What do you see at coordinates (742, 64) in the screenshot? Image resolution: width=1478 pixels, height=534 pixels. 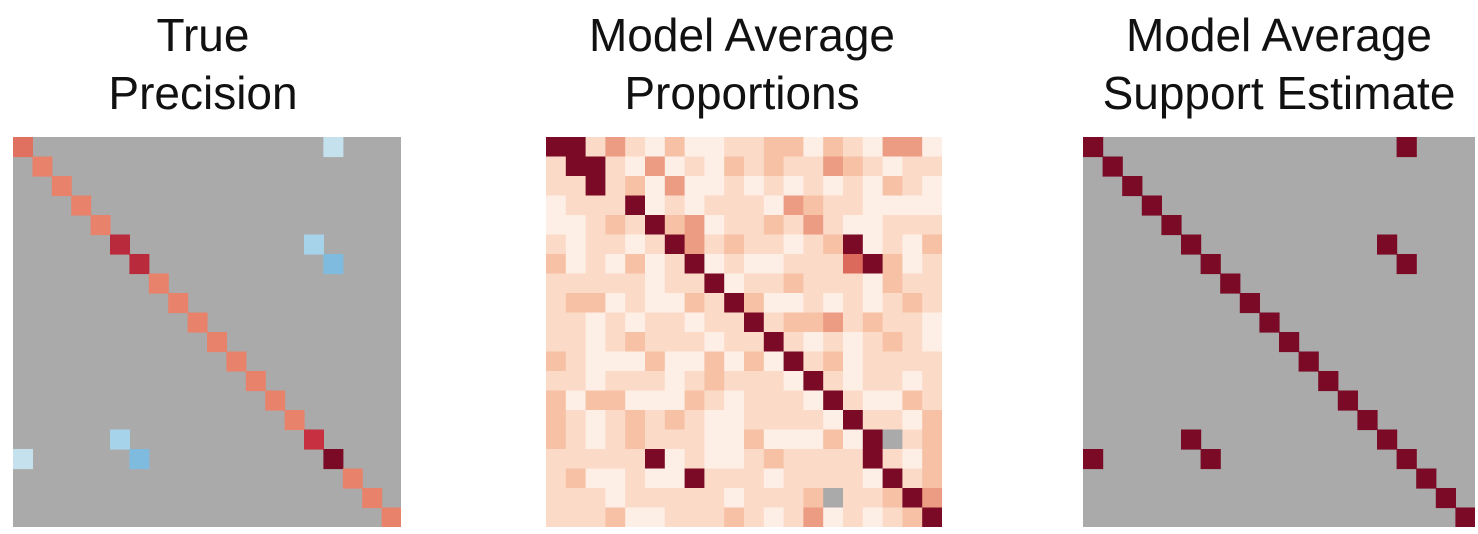 I see `panel-title: Model Average Proportions` at bounding box center [742, 64].